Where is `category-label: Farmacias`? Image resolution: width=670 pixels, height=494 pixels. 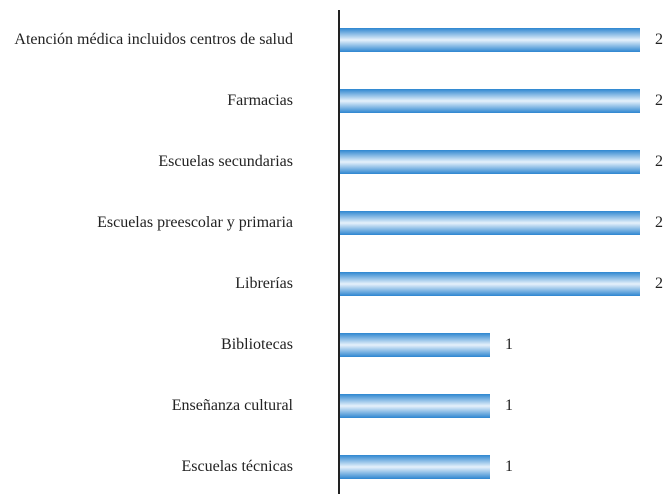
category-label: Farmacias is located at coordinates (260, 100).